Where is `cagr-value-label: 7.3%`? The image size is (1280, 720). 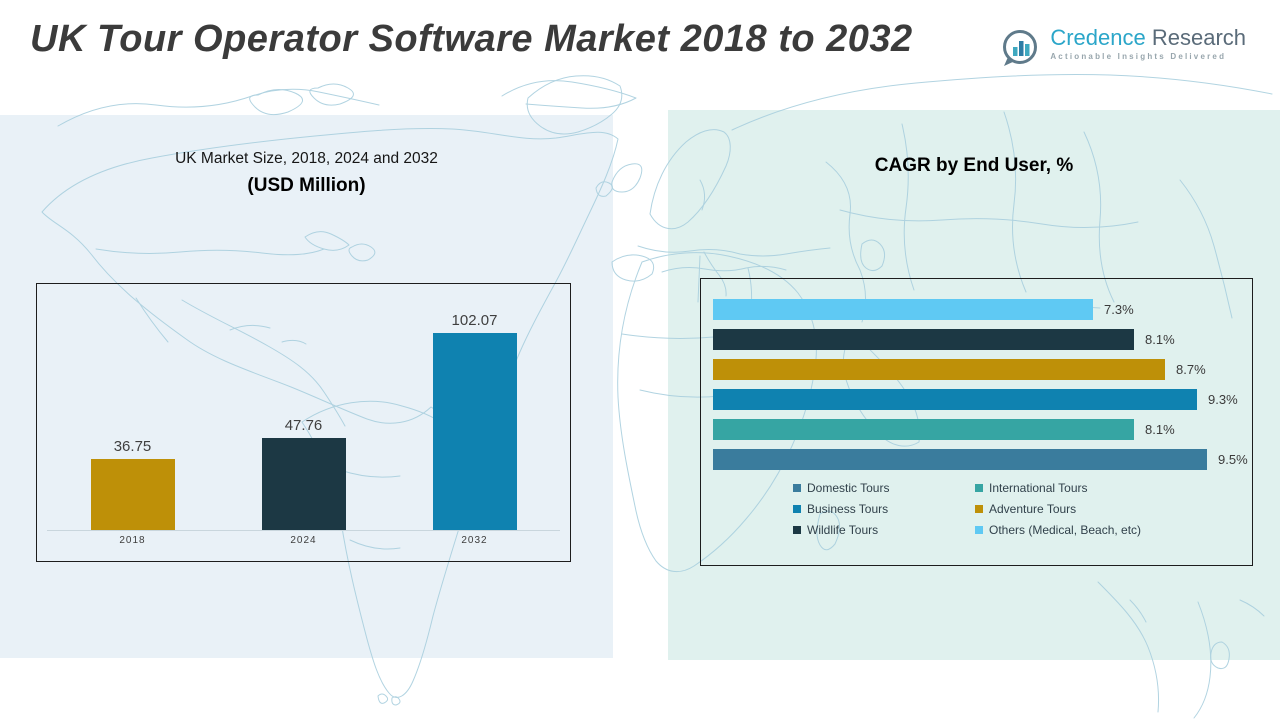
cagr-value-label: 7.3% is located at coordinates (1119, 309).